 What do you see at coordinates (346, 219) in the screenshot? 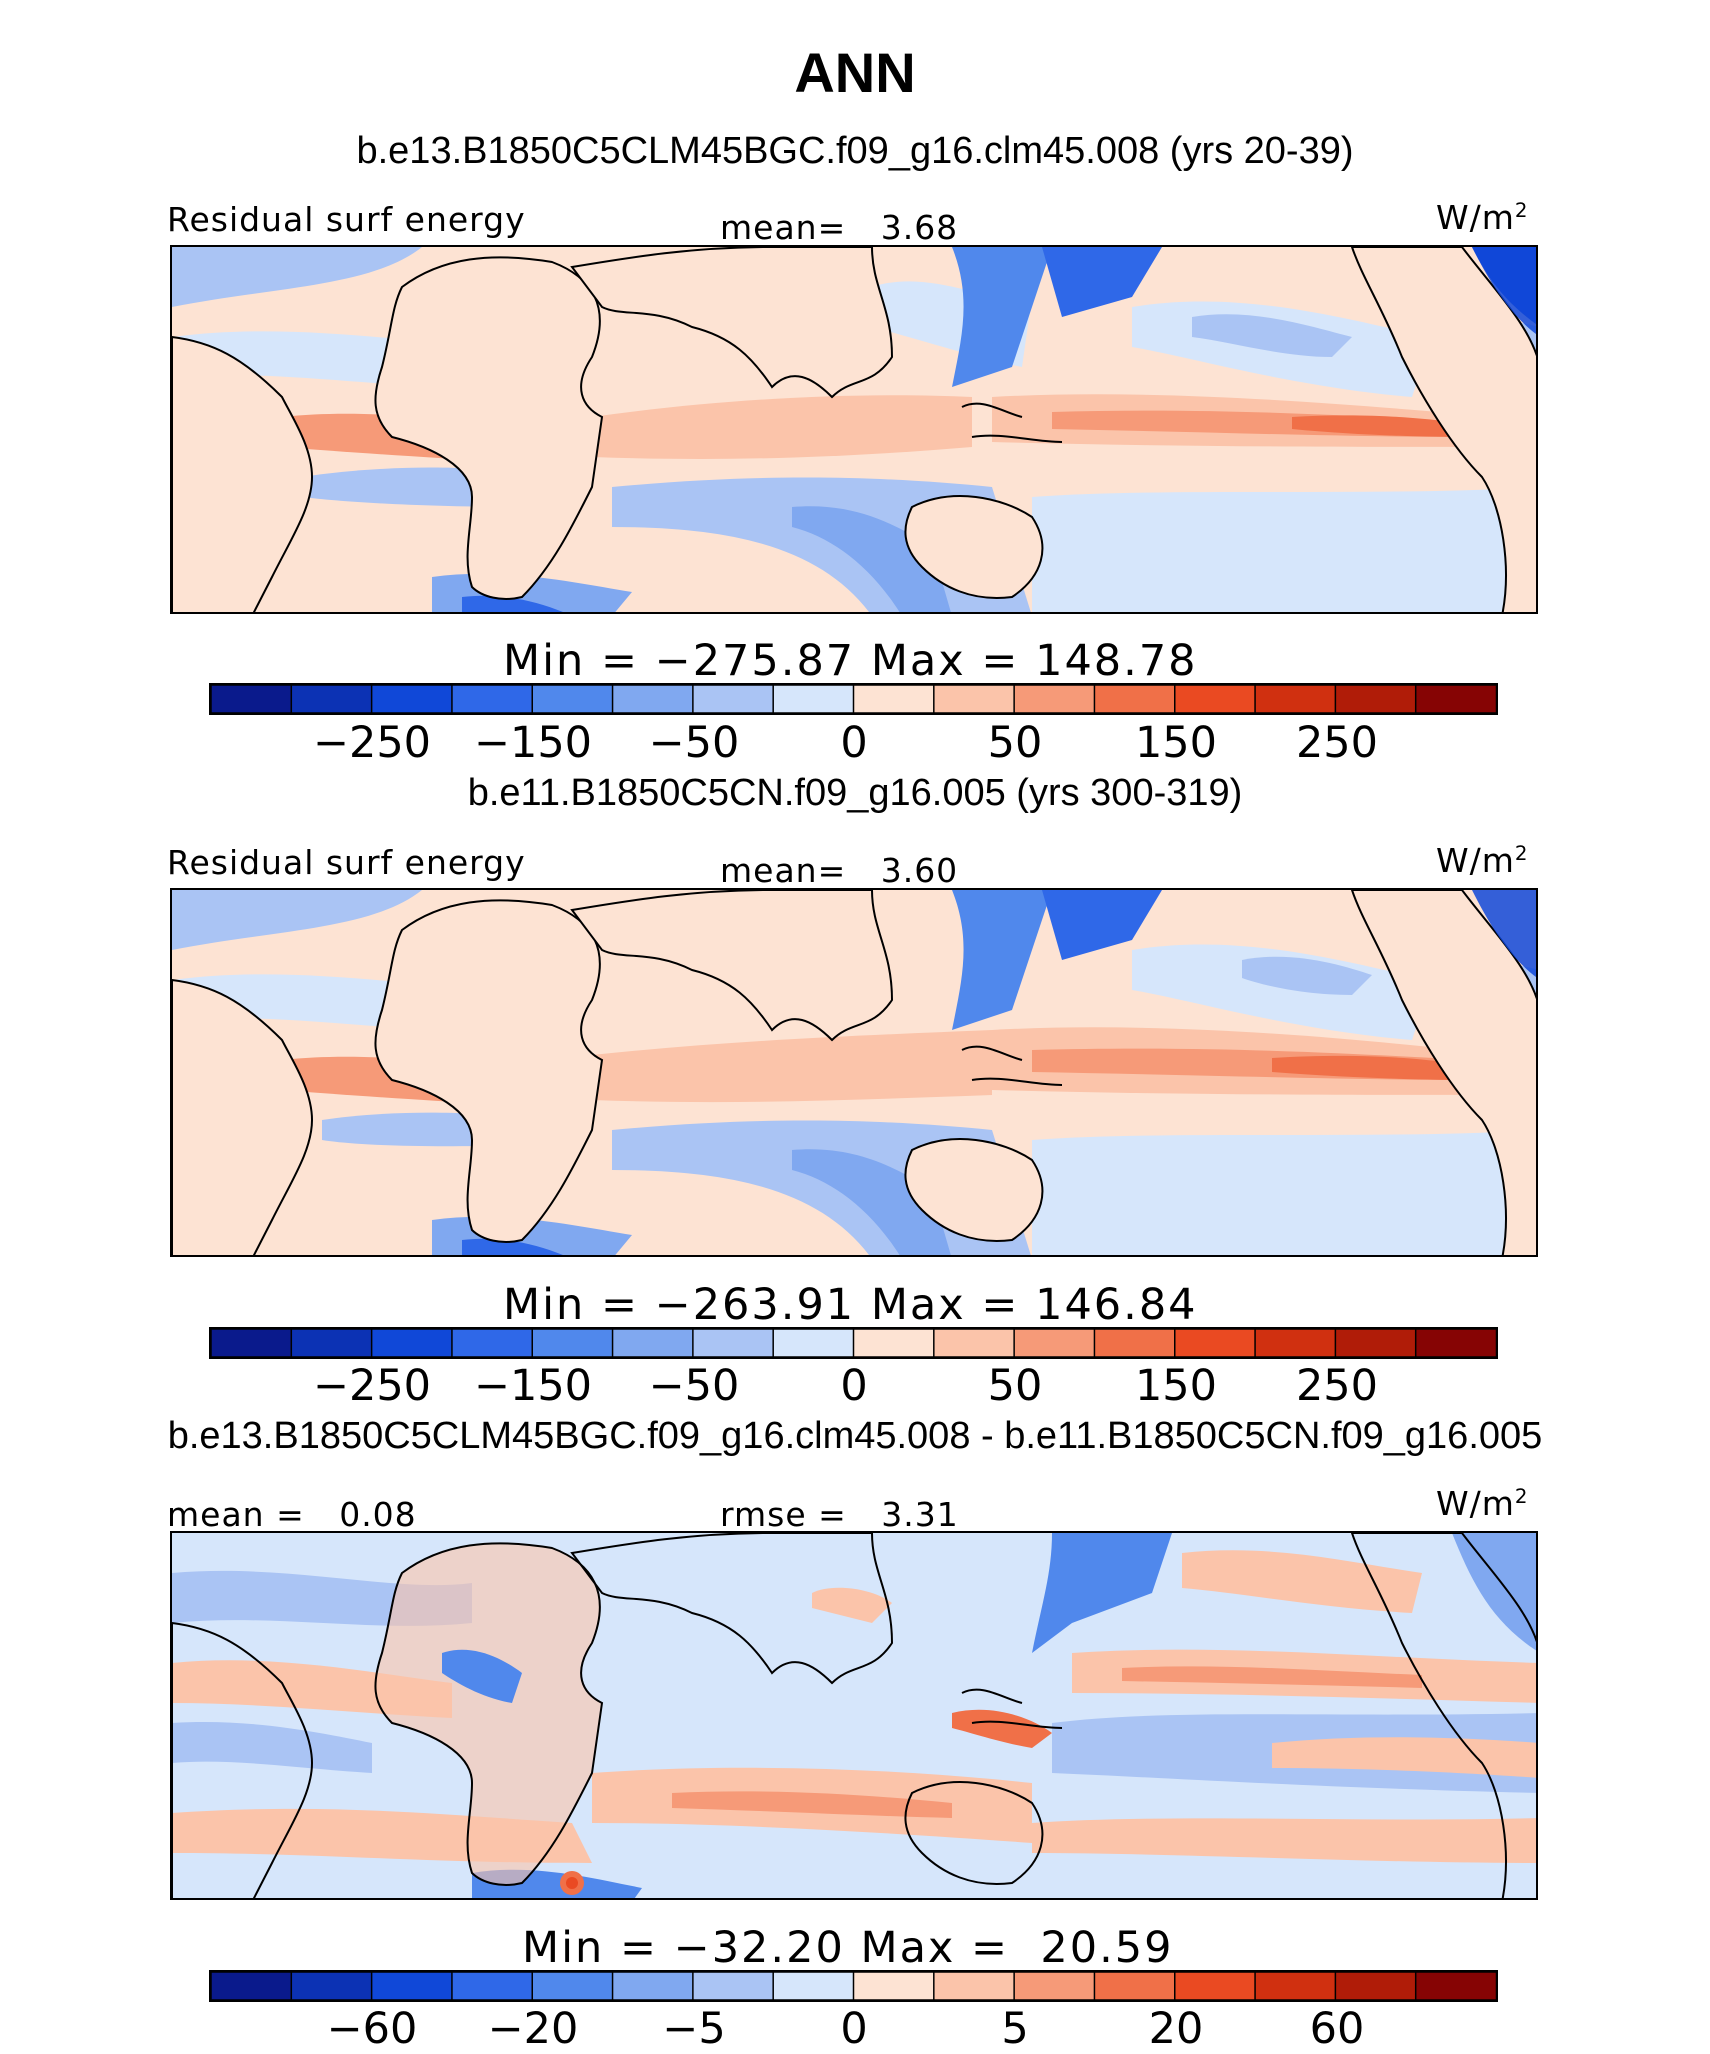
I see `panel-1-variable-label: Residual surf energy` at bounding box center [346, 219].